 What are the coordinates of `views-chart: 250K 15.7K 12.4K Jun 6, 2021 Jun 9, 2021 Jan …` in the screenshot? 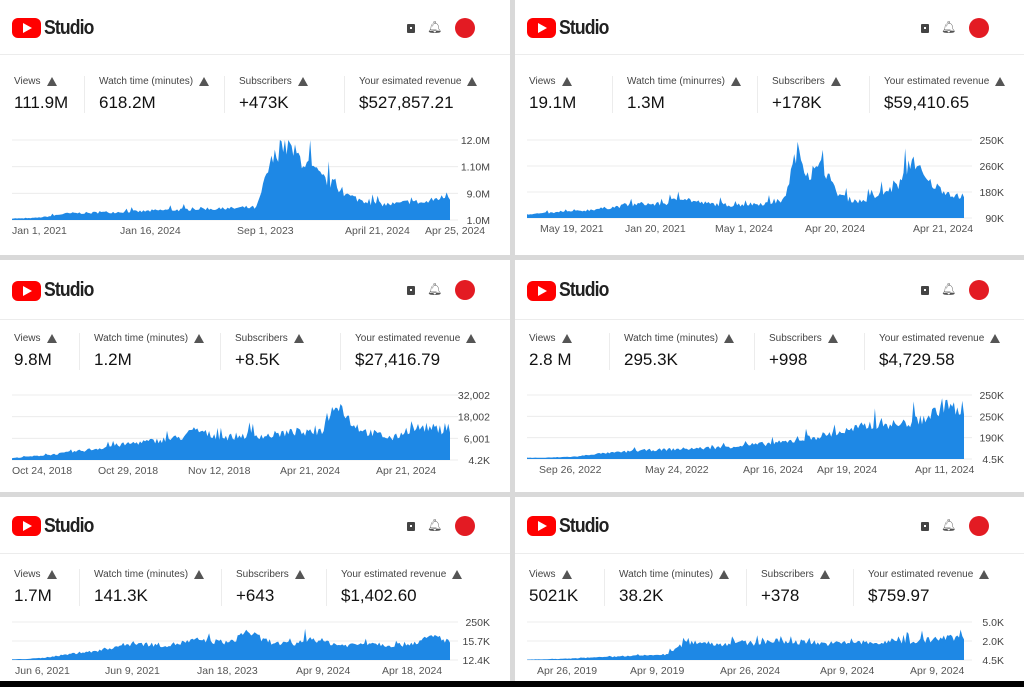 It's located at (255, 649).